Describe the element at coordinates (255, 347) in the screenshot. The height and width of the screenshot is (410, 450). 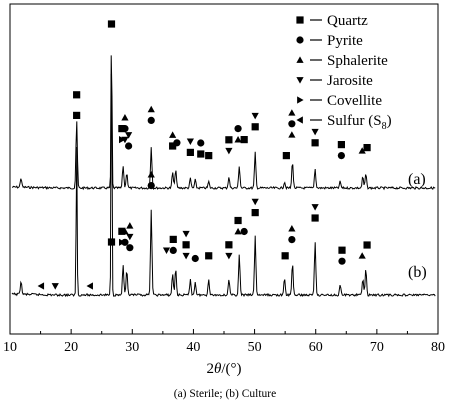
I see `x-tick-label: 50` at that location.